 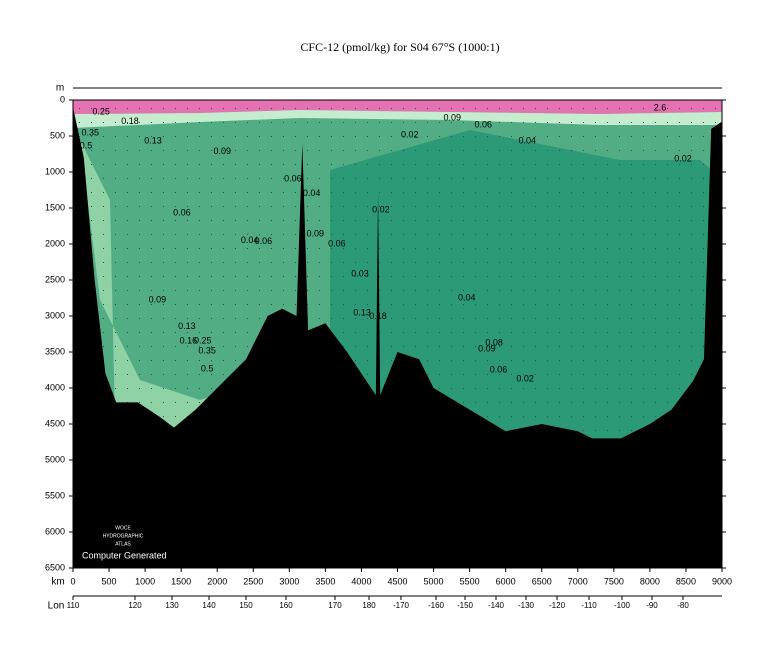 I want to click on contour-label: 0.35, so click(x=91, y=132).